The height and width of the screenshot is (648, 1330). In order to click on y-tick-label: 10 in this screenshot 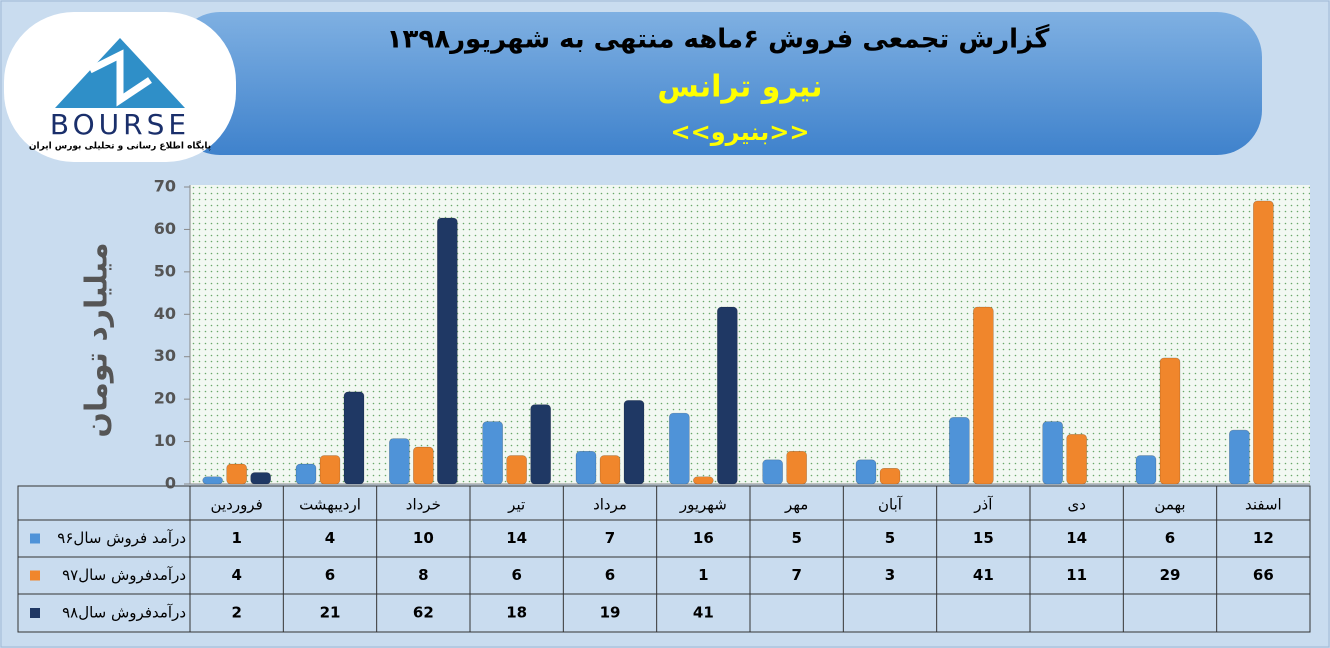, I will do `click(165, 440)`.